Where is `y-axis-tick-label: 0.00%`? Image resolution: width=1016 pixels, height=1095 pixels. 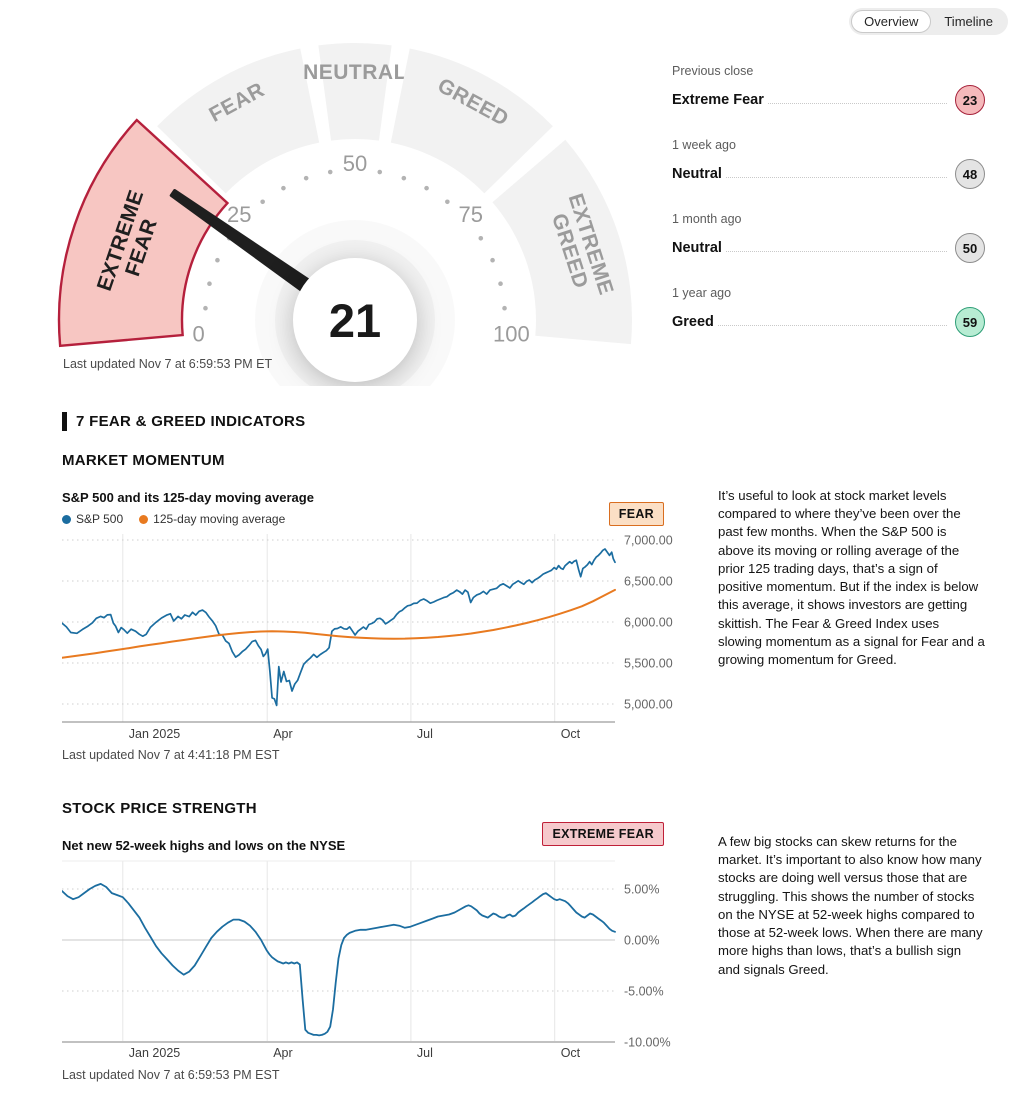
y-axis-tick-label: 0.00% is located at coordinates (641, 941).